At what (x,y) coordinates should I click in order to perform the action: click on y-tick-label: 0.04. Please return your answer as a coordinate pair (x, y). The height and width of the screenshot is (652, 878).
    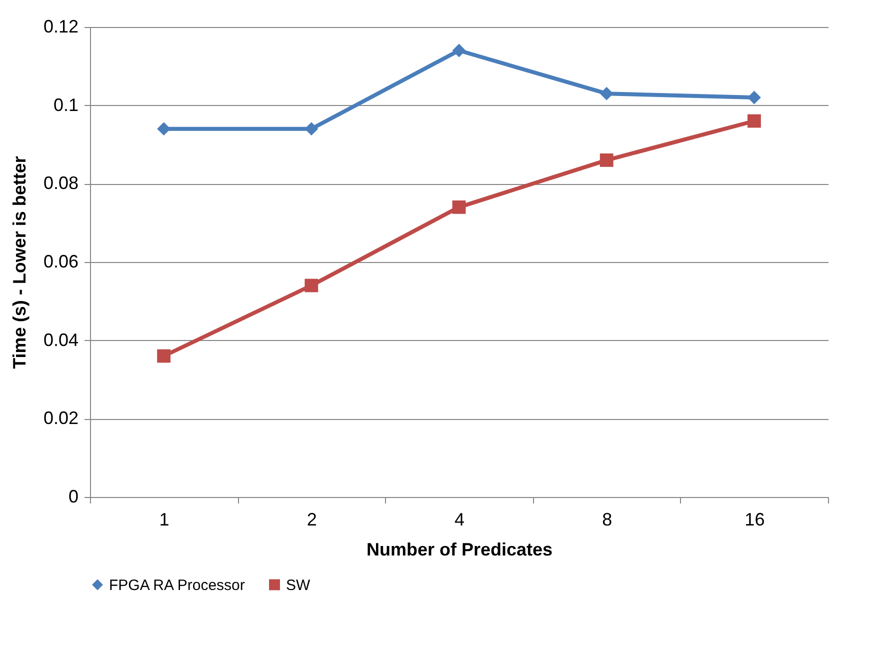
    Looking at the image, I should click on (60, 340).